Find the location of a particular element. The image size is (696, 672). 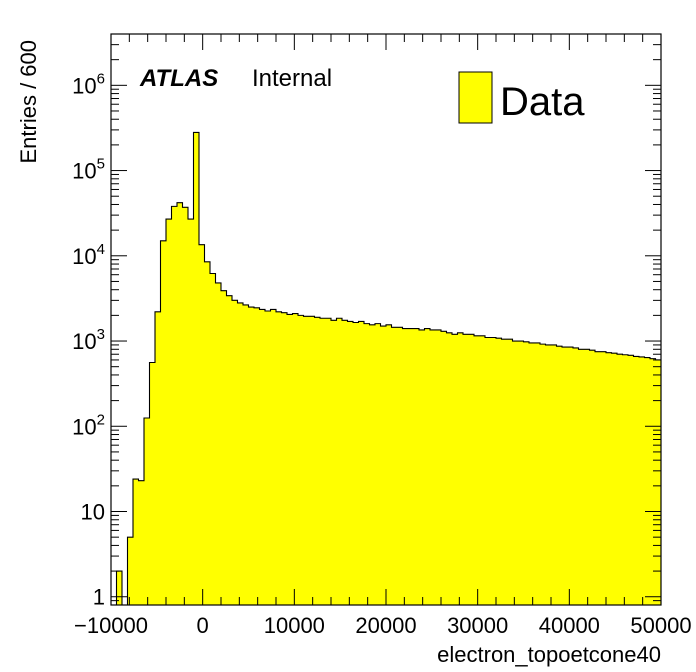

internal-label: Internal is located at coordinates (292, 78).